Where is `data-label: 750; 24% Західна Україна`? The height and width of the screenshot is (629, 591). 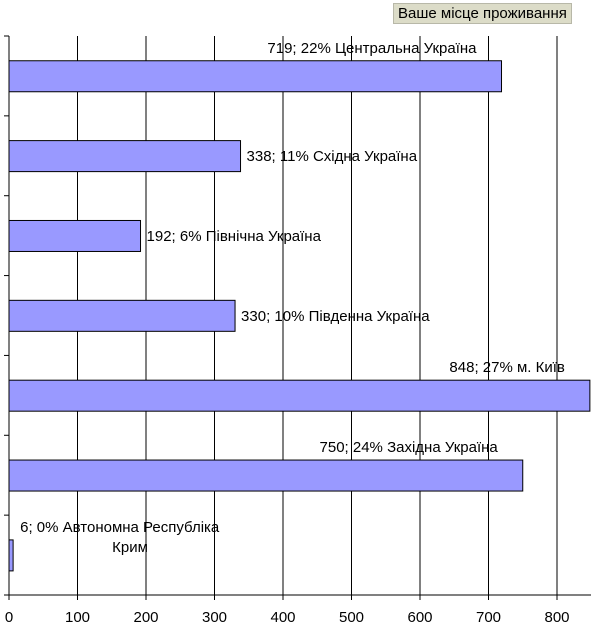
data-label: 750; 24% Західна Україна is located at coordinates (409, 447).